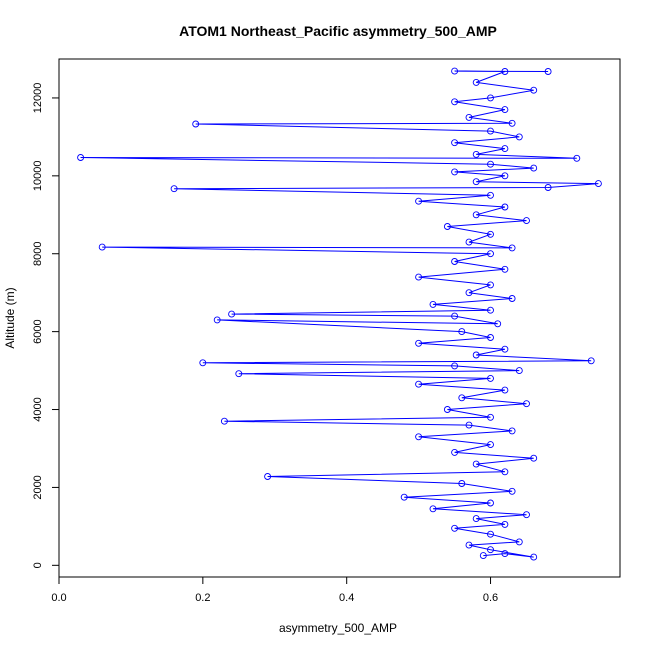 The image size is (650, 650). Describe the element at coordinates (10, 317) in the screenshot. I see `y-axis-label: Altitude (m)` at that location.